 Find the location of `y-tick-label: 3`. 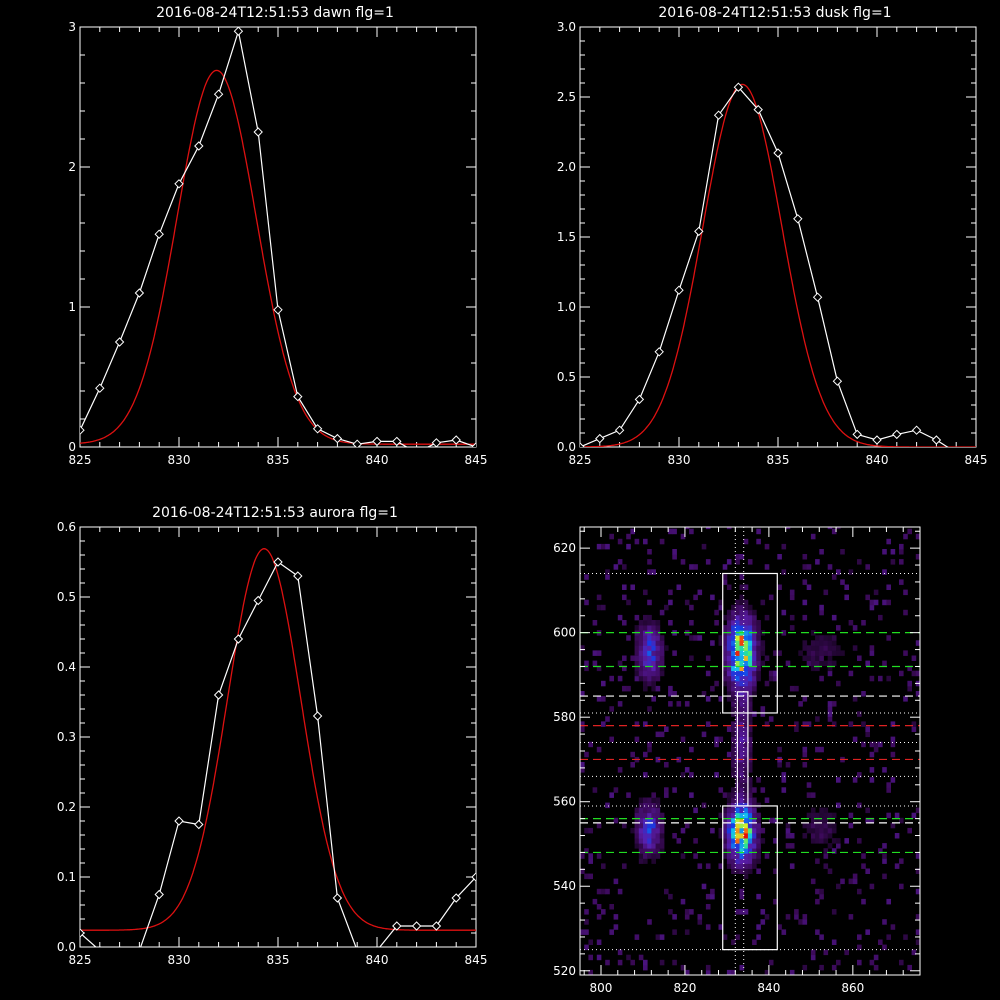

y-tick-label: 3 is located at coordinates (72, 27).